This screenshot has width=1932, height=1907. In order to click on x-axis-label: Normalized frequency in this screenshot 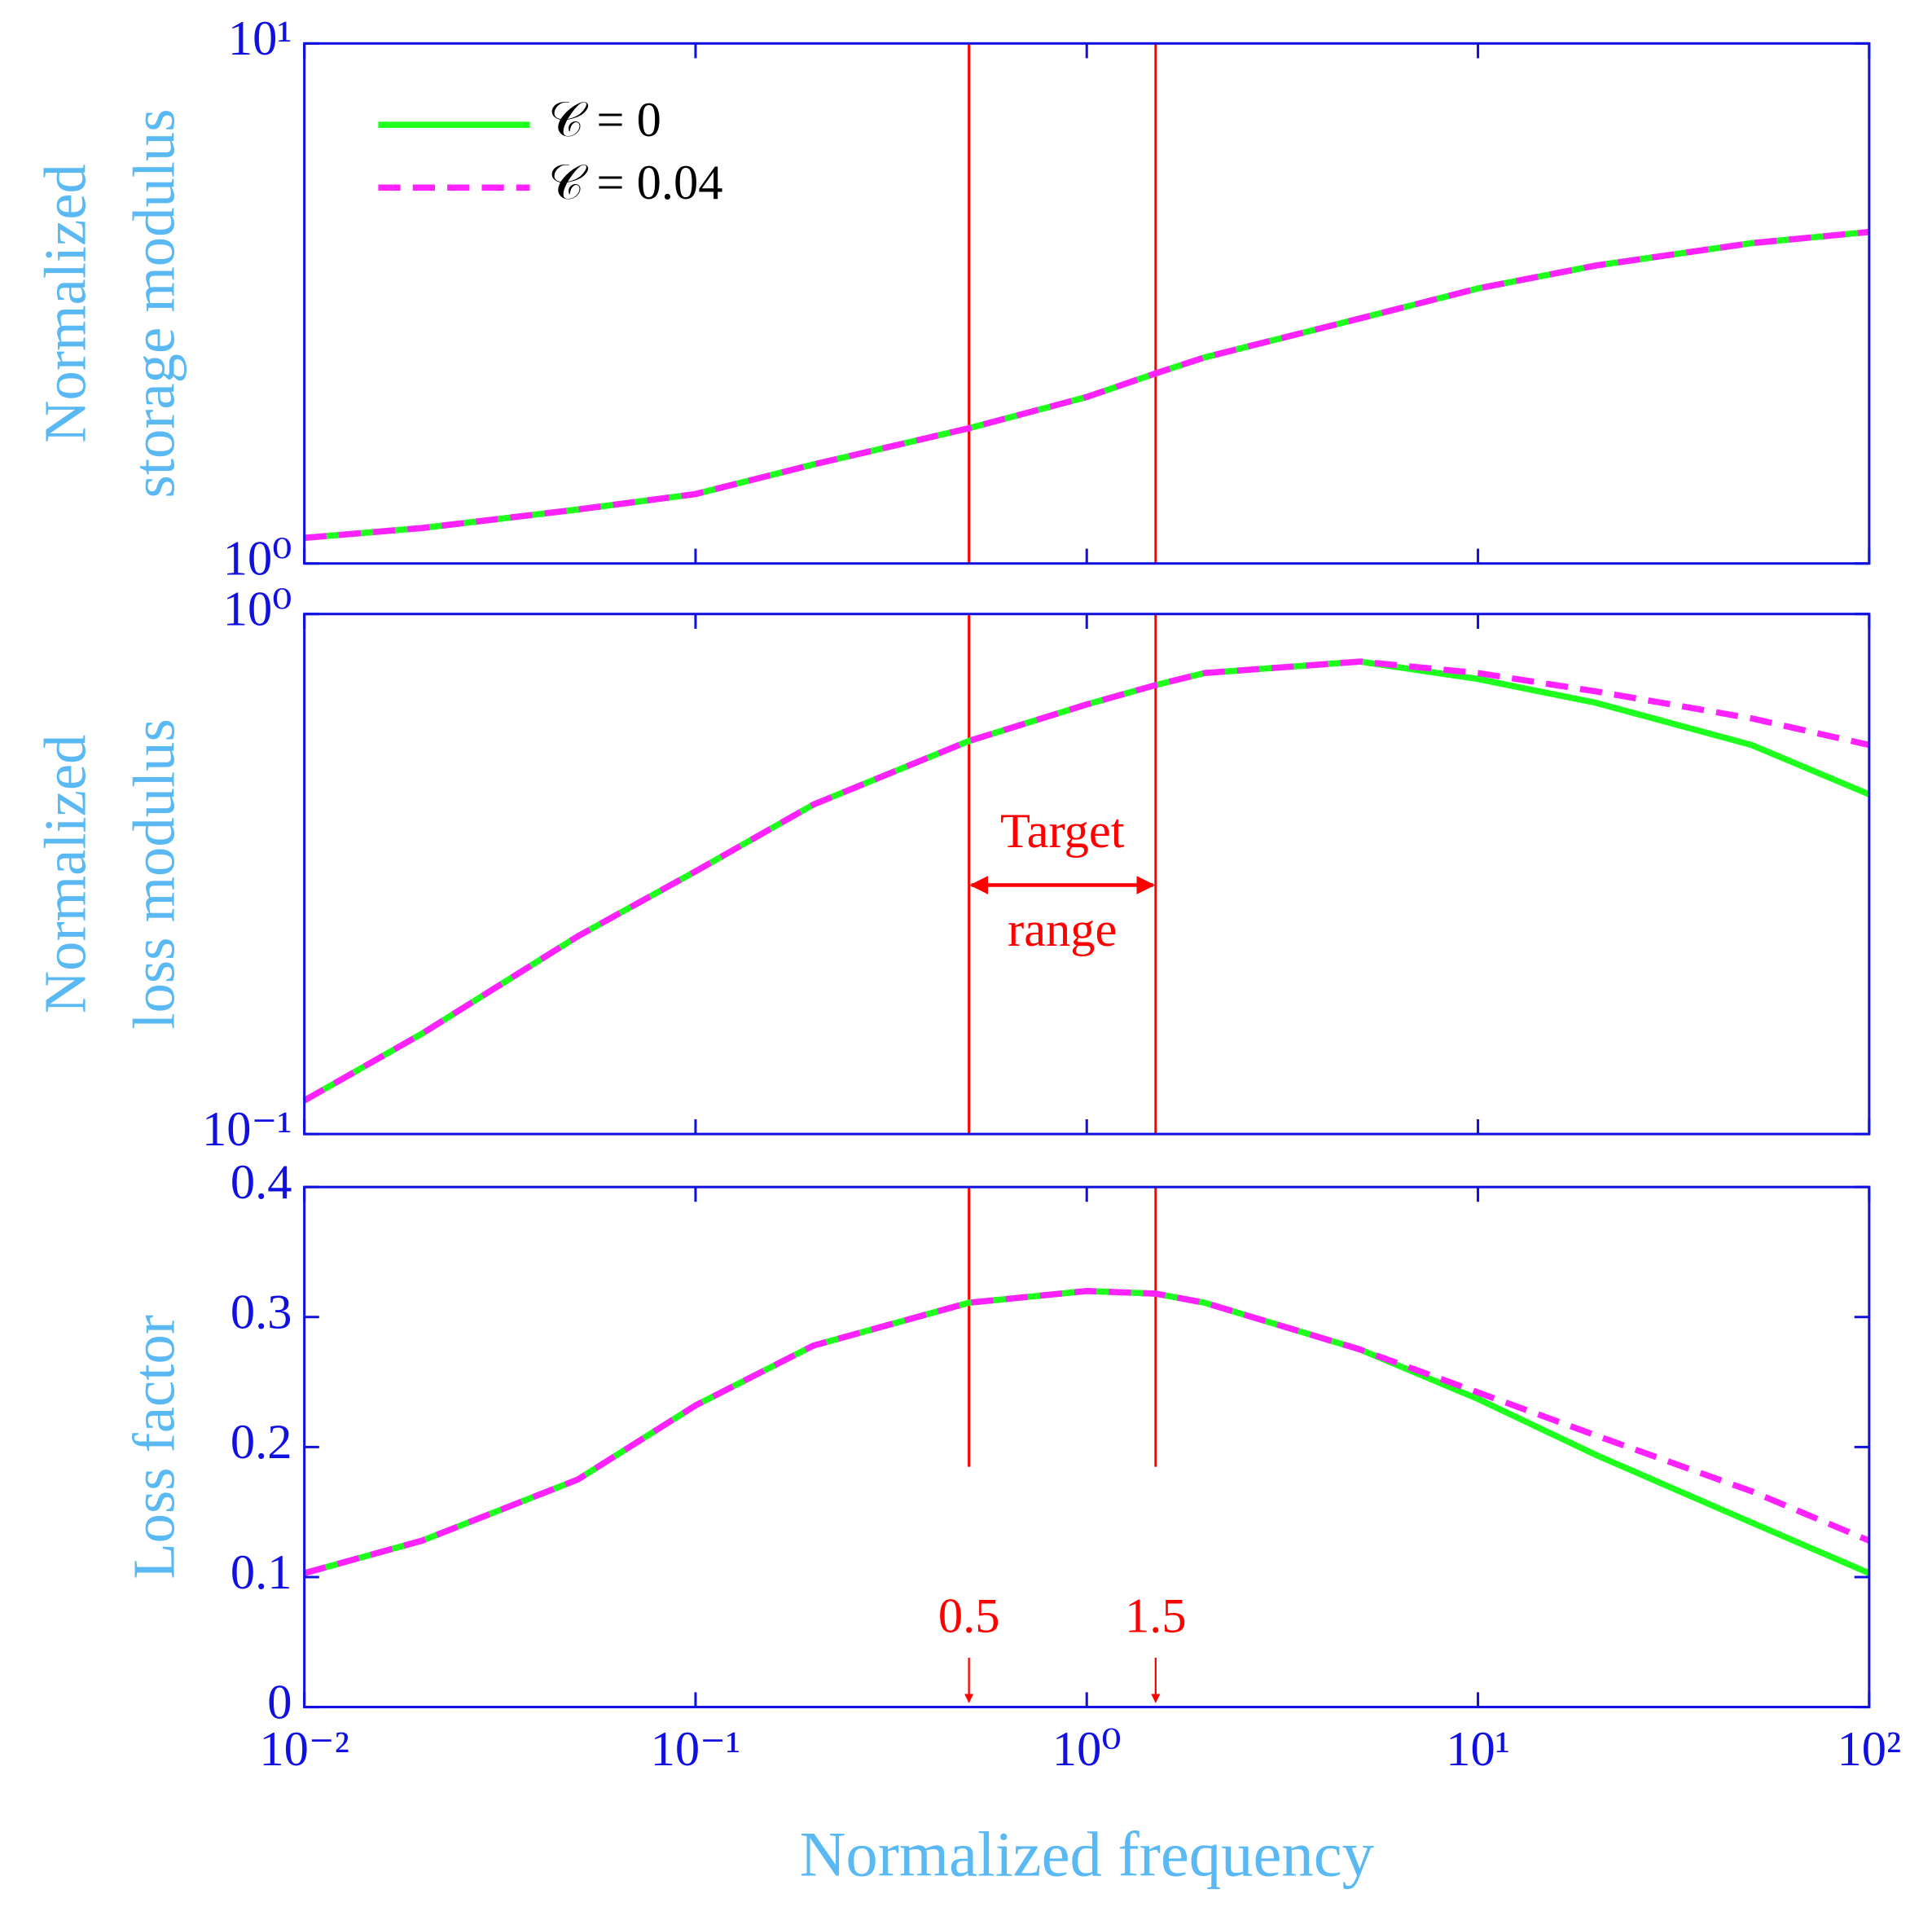, I will do `click(1088, 1855)`.